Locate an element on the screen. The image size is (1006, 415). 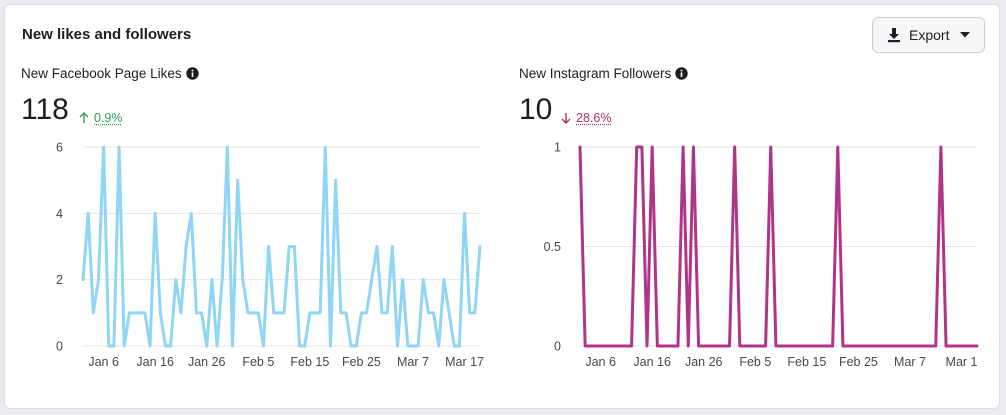
facebook-likes-x-tick-label: Mar 7 is located at coordinates (413, 362).